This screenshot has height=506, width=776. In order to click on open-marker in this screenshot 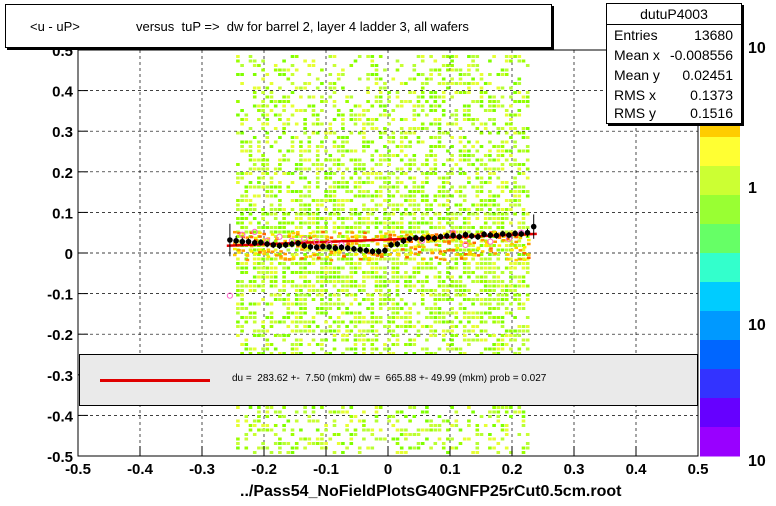, I will do `click(490, 241)`.